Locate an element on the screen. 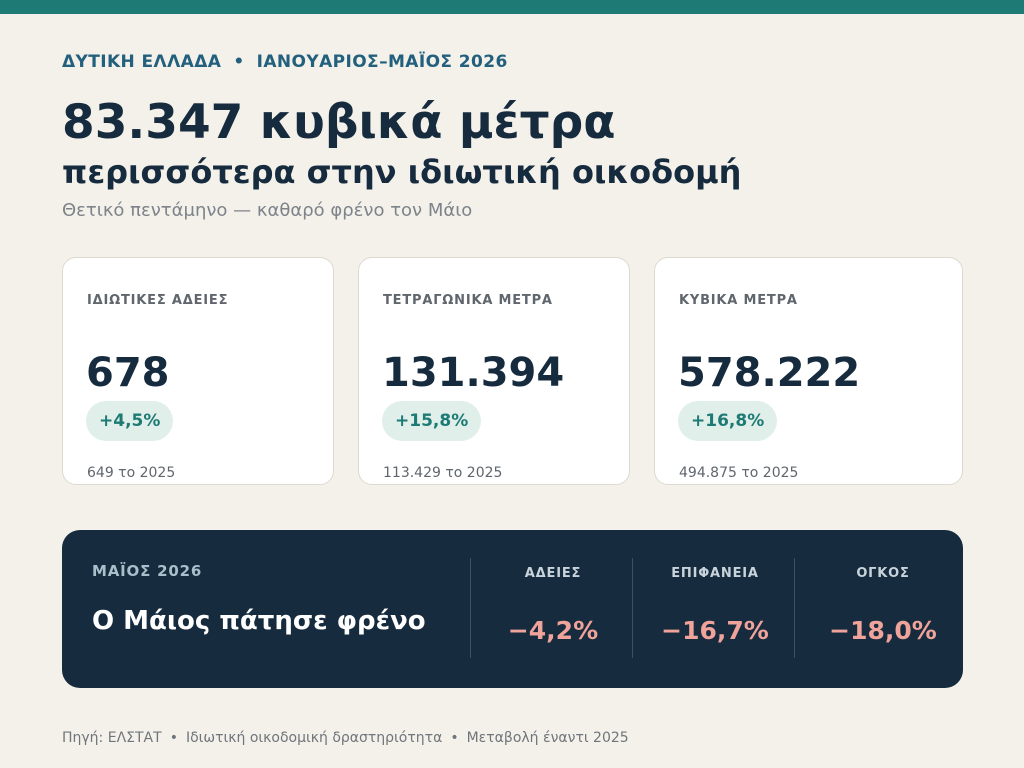 The image size is (1024, 768). change-badge: +4,5% is located at coordinates (130, 421).